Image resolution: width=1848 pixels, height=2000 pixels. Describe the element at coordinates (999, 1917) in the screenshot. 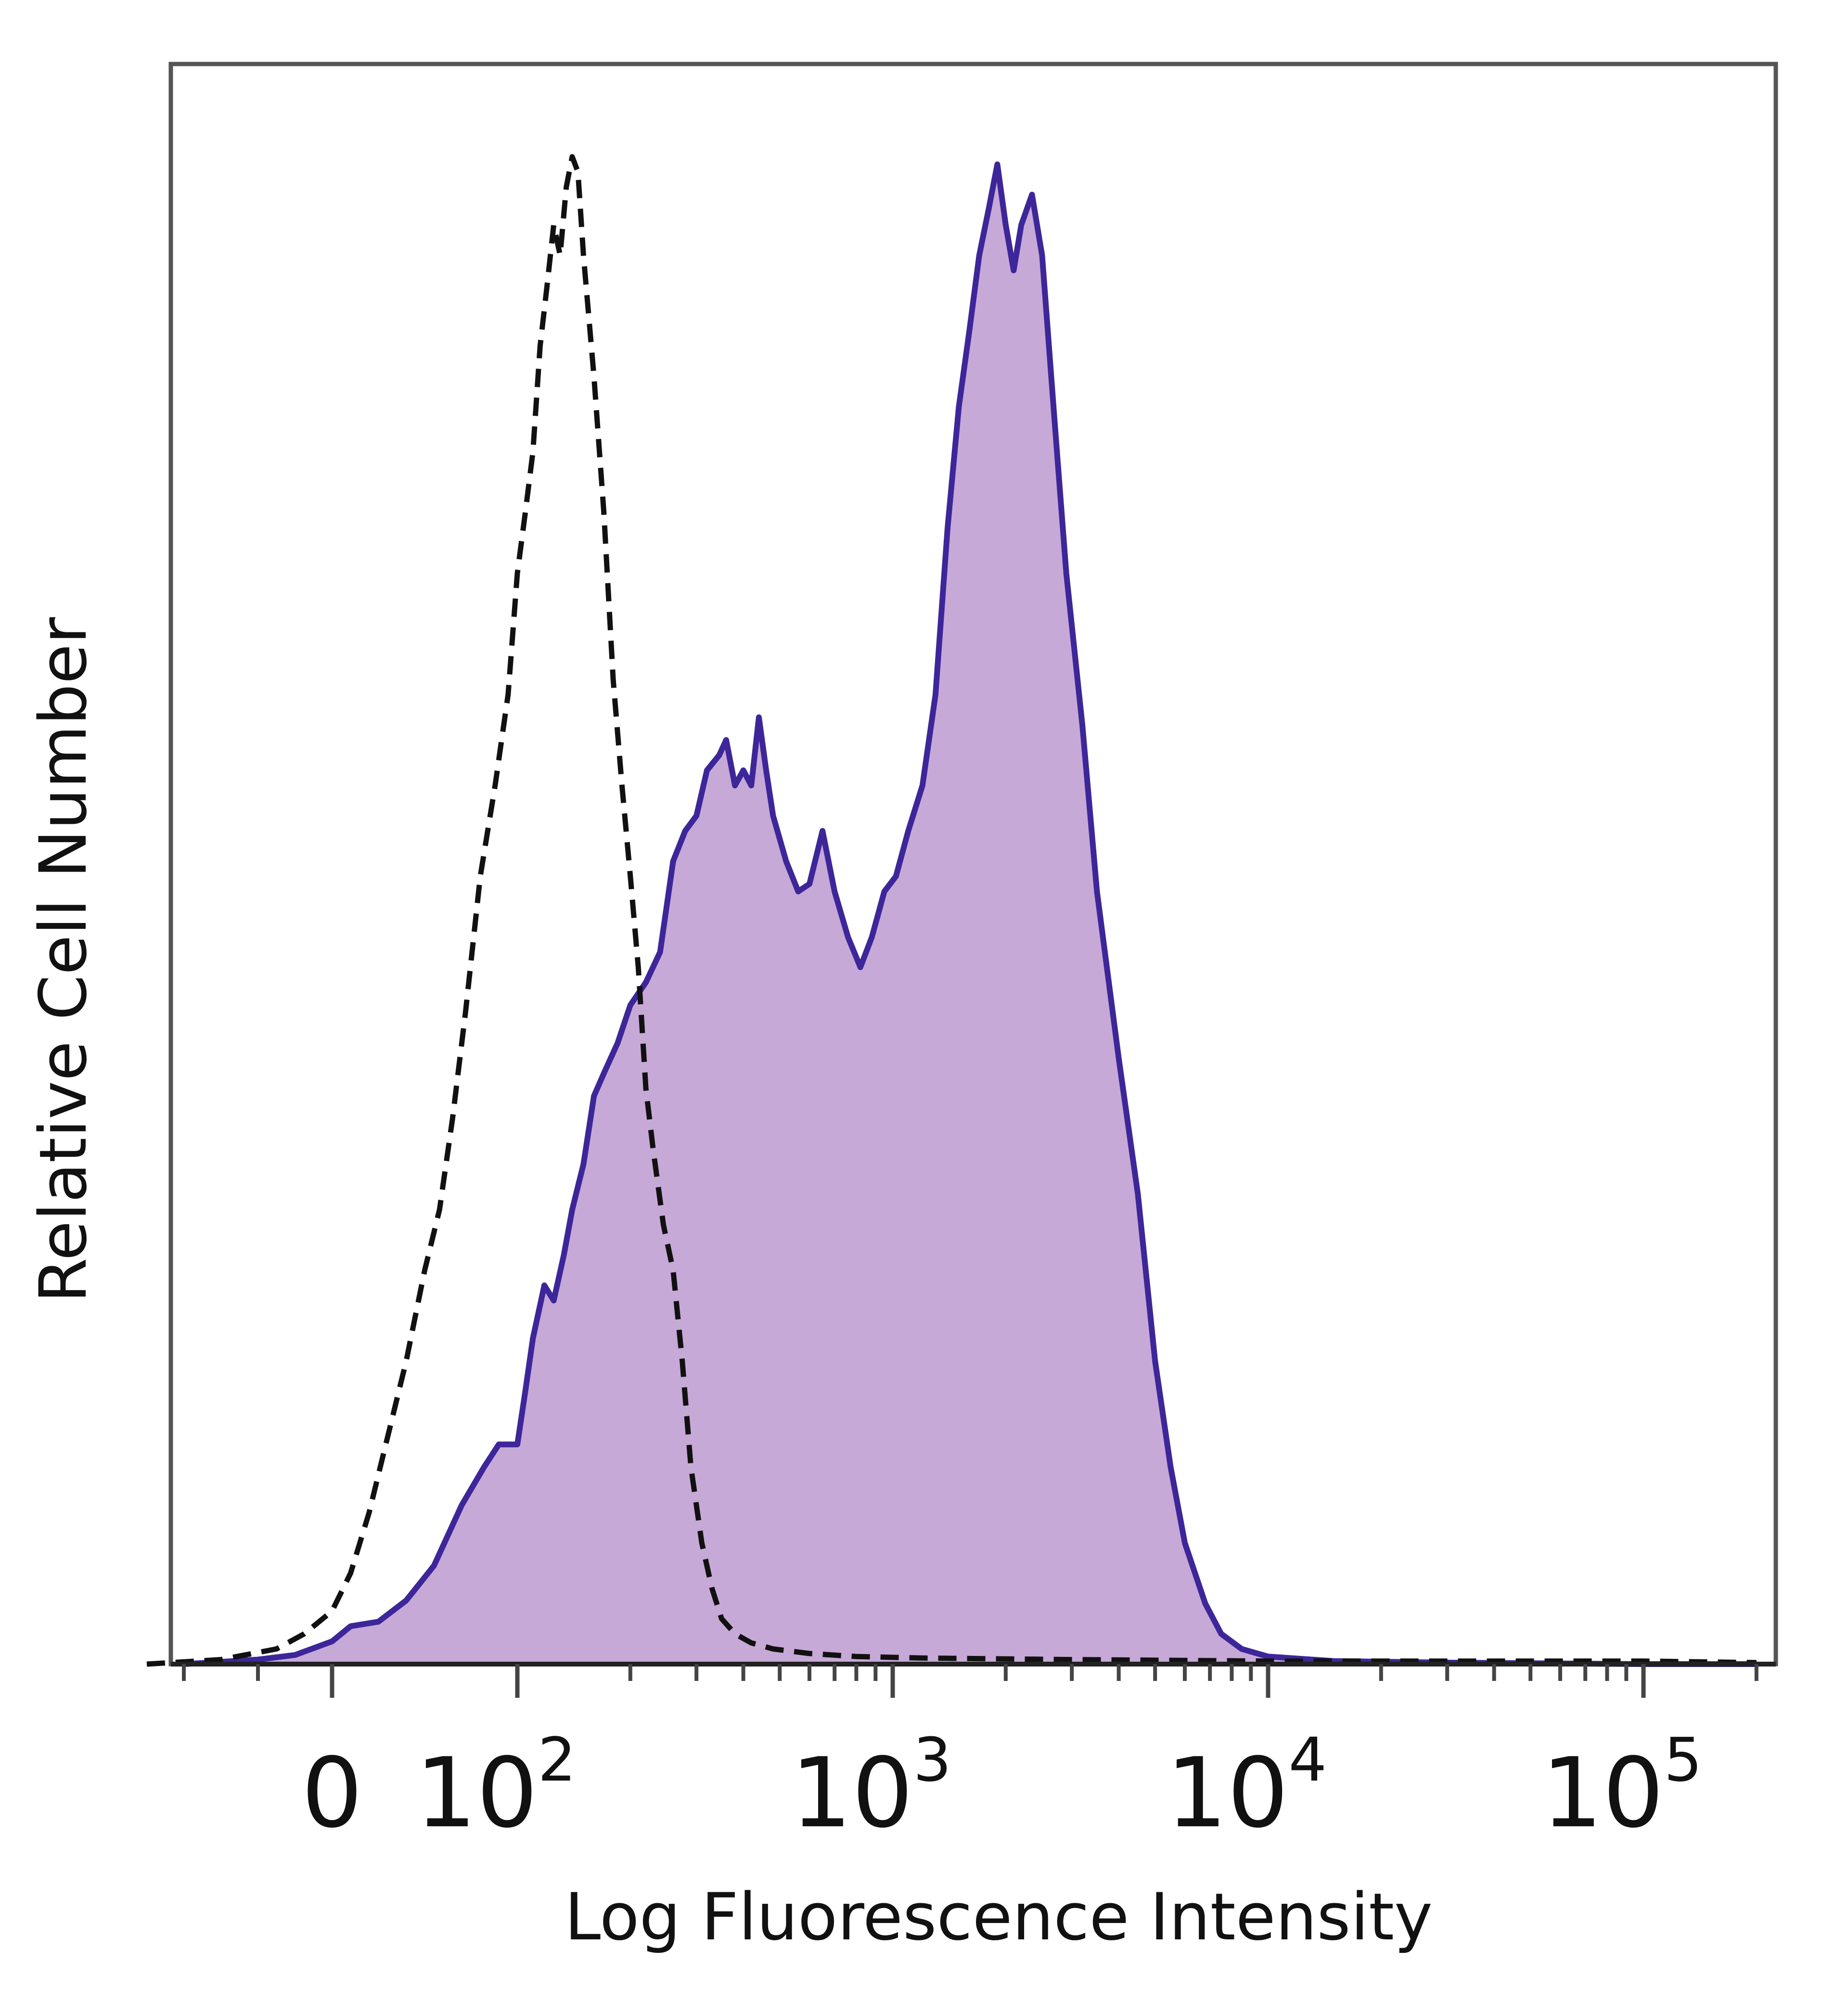

I see `x-axis-title: Log Fluorescence Intensity` at that location.